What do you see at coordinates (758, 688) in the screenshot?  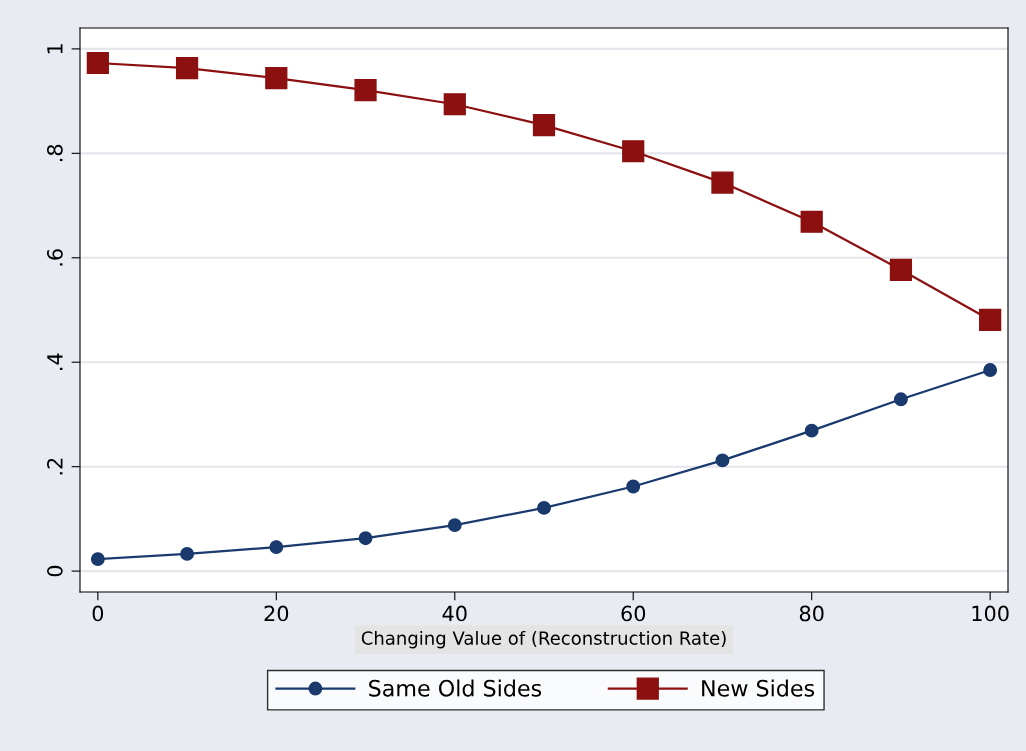 I see `legend-label: New Sides` at bounding box center [758, 688].